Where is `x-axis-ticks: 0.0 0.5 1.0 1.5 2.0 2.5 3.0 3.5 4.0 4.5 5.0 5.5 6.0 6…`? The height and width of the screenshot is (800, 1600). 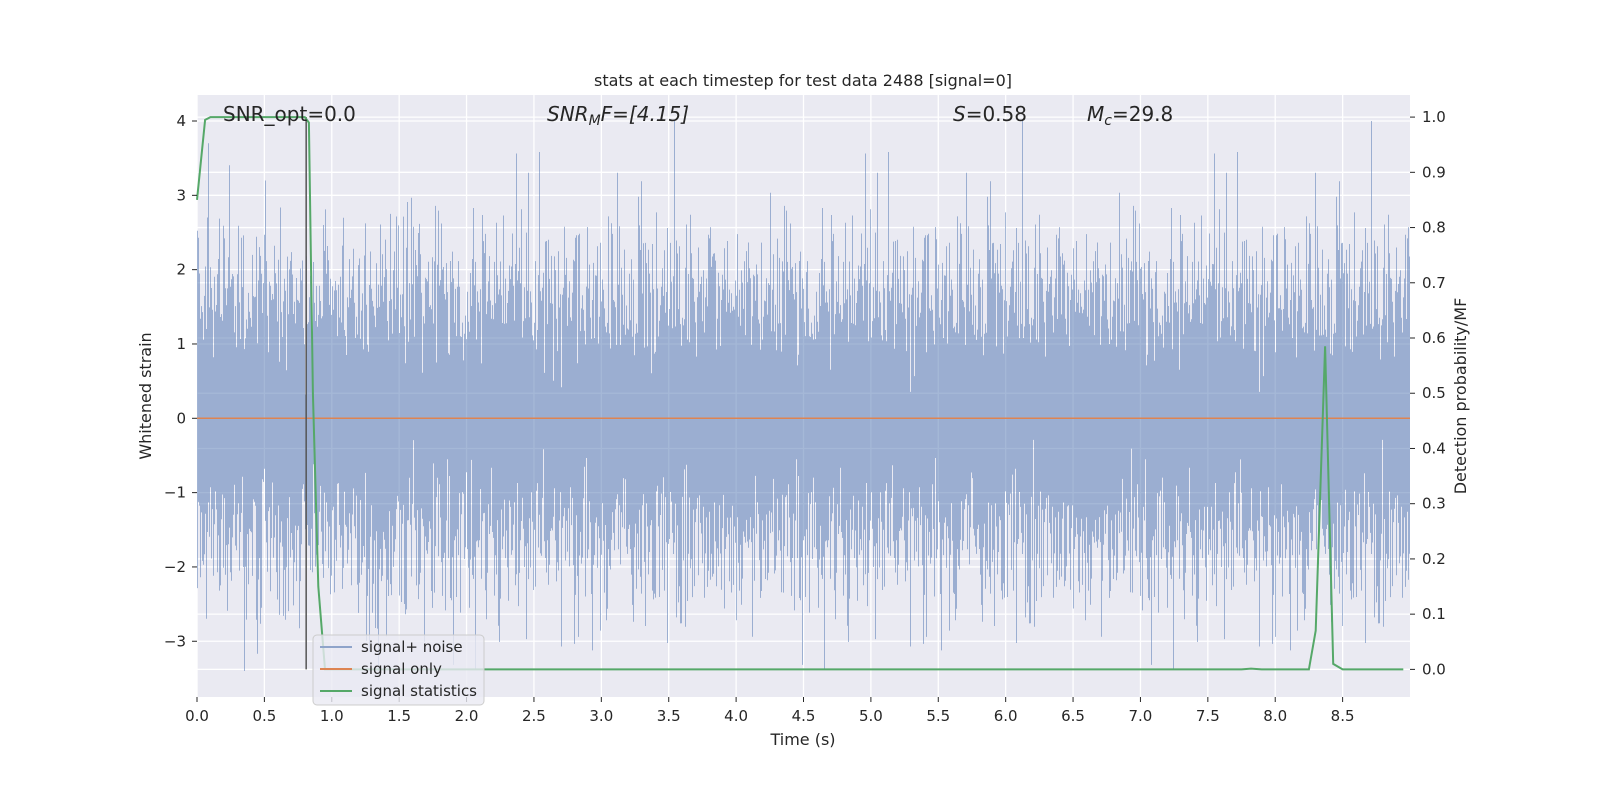 x-axis-ticks: 0.0 0.5 1.0 1.5 2.0 2.5 3.0 3.5 4.0 4.5 5.0 5.5 6.0 6… is located at coordinates (770, 711).